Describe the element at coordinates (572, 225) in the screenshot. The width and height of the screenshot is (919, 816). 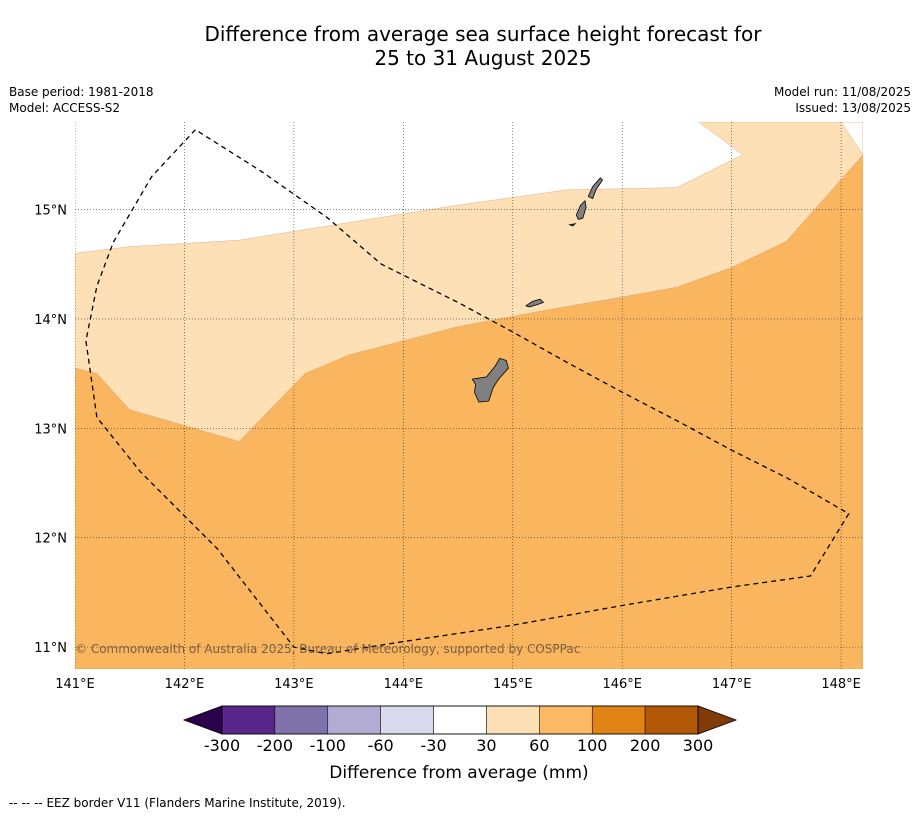
I see `island-aguijan` at that location.